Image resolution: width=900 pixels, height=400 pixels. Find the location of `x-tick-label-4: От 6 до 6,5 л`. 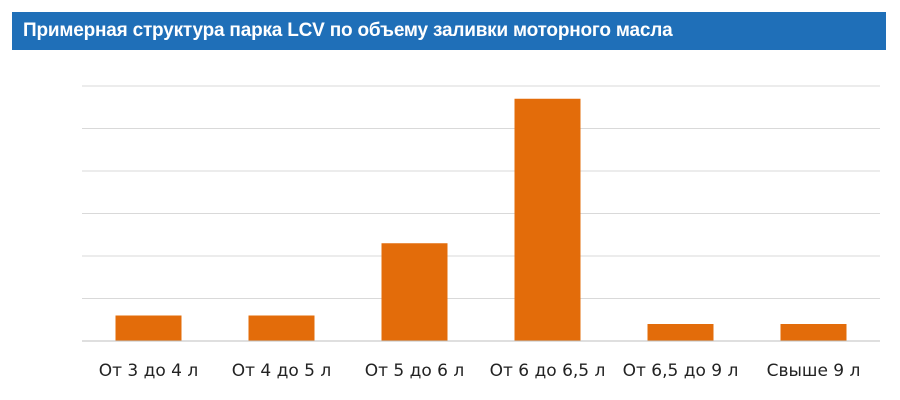

x-tick-label-4: От 6 до 6,5 л is located at coordinates (548, 371).